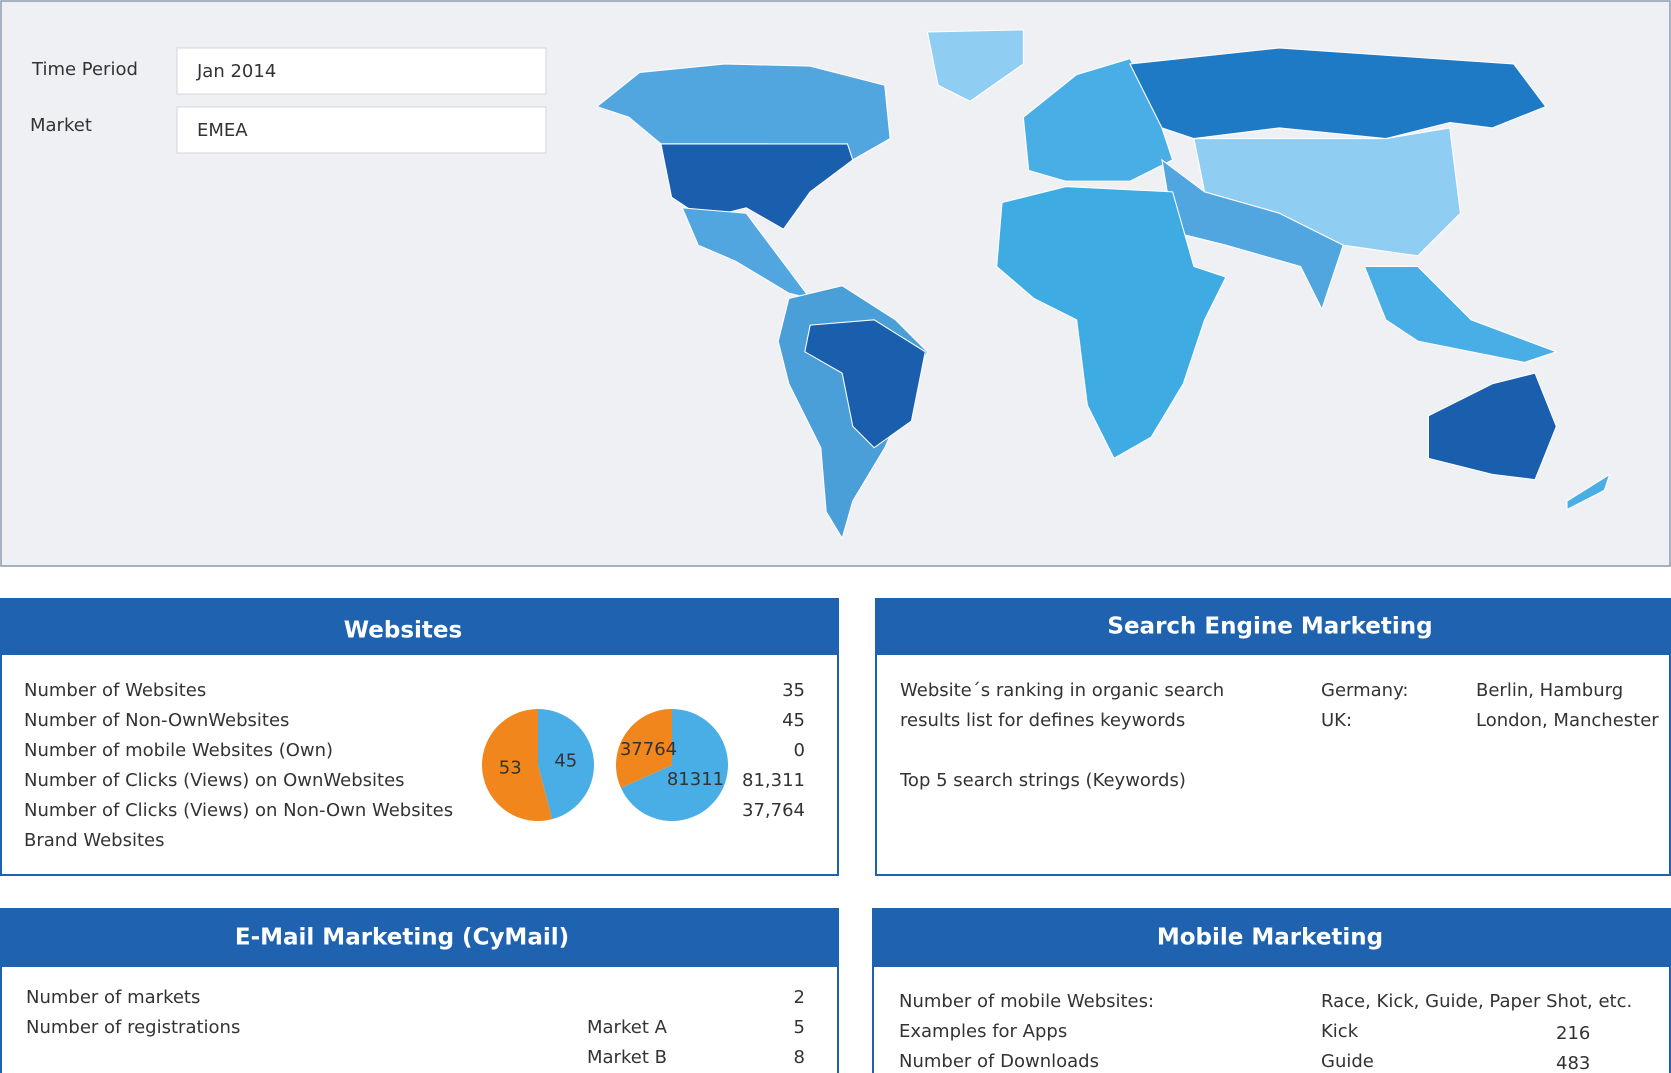  Describe the element at coordinates (627, 1057) in the screenshot. I see `market-name: Market B` at that location.